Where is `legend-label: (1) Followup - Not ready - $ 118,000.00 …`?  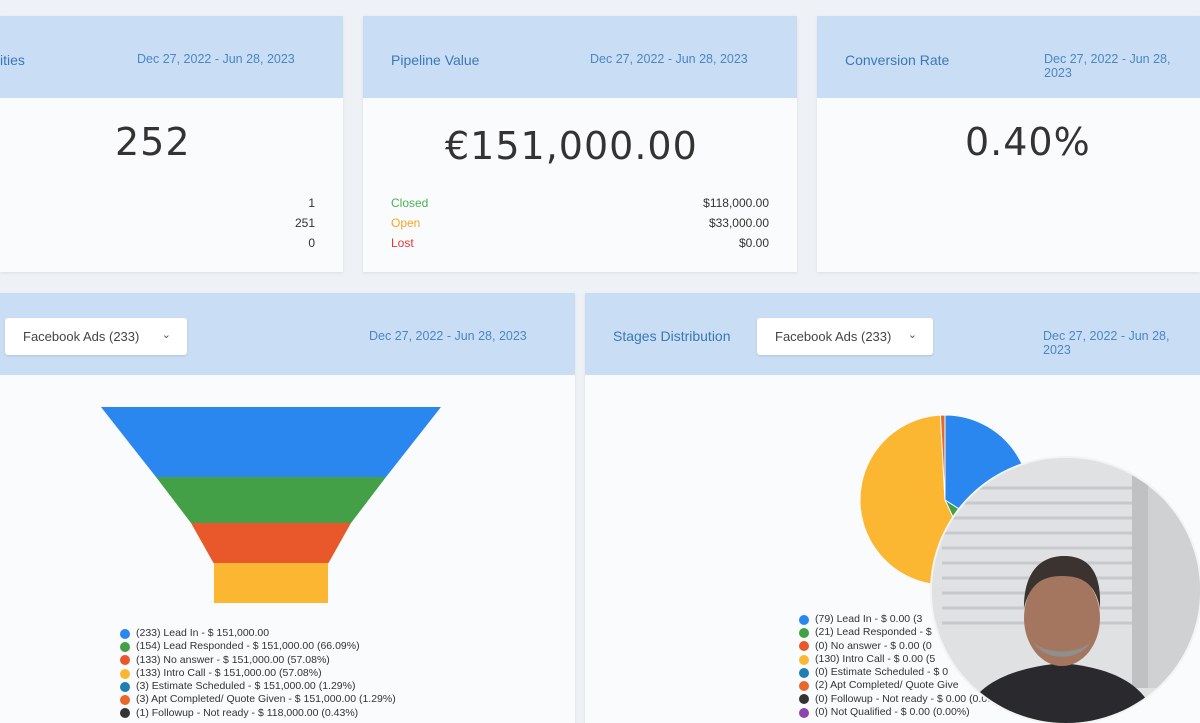 legend-label: (1) Followup - Not ready - $ 118,000.00 … is located at coordinates (247, 712).